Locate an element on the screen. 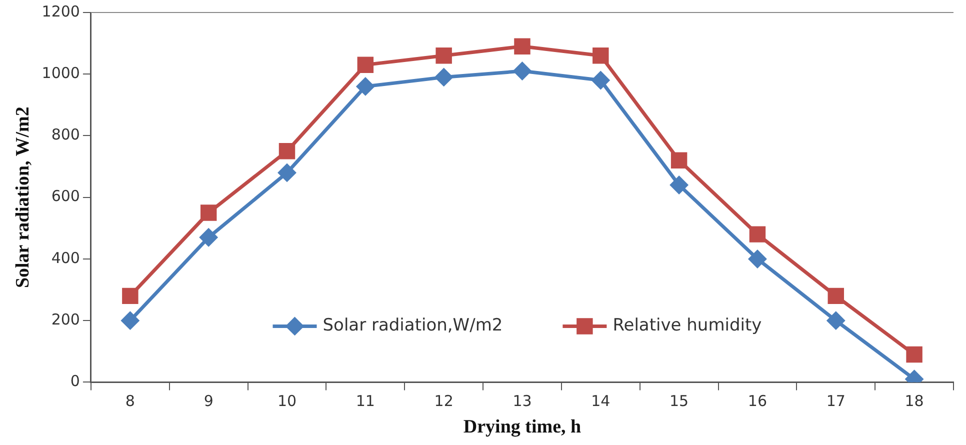 This screenshot has width=966, height=445. x-tick-label: 14 is located at coordinates (600, 401).